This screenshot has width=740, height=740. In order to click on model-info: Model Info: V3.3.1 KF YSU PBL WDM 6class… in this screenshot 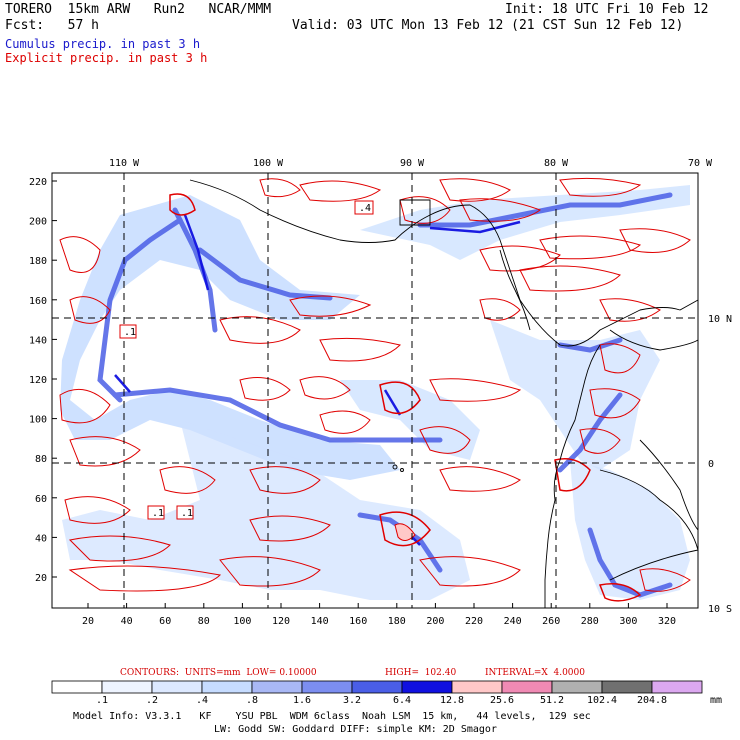, I will do `click(332, 716)`.